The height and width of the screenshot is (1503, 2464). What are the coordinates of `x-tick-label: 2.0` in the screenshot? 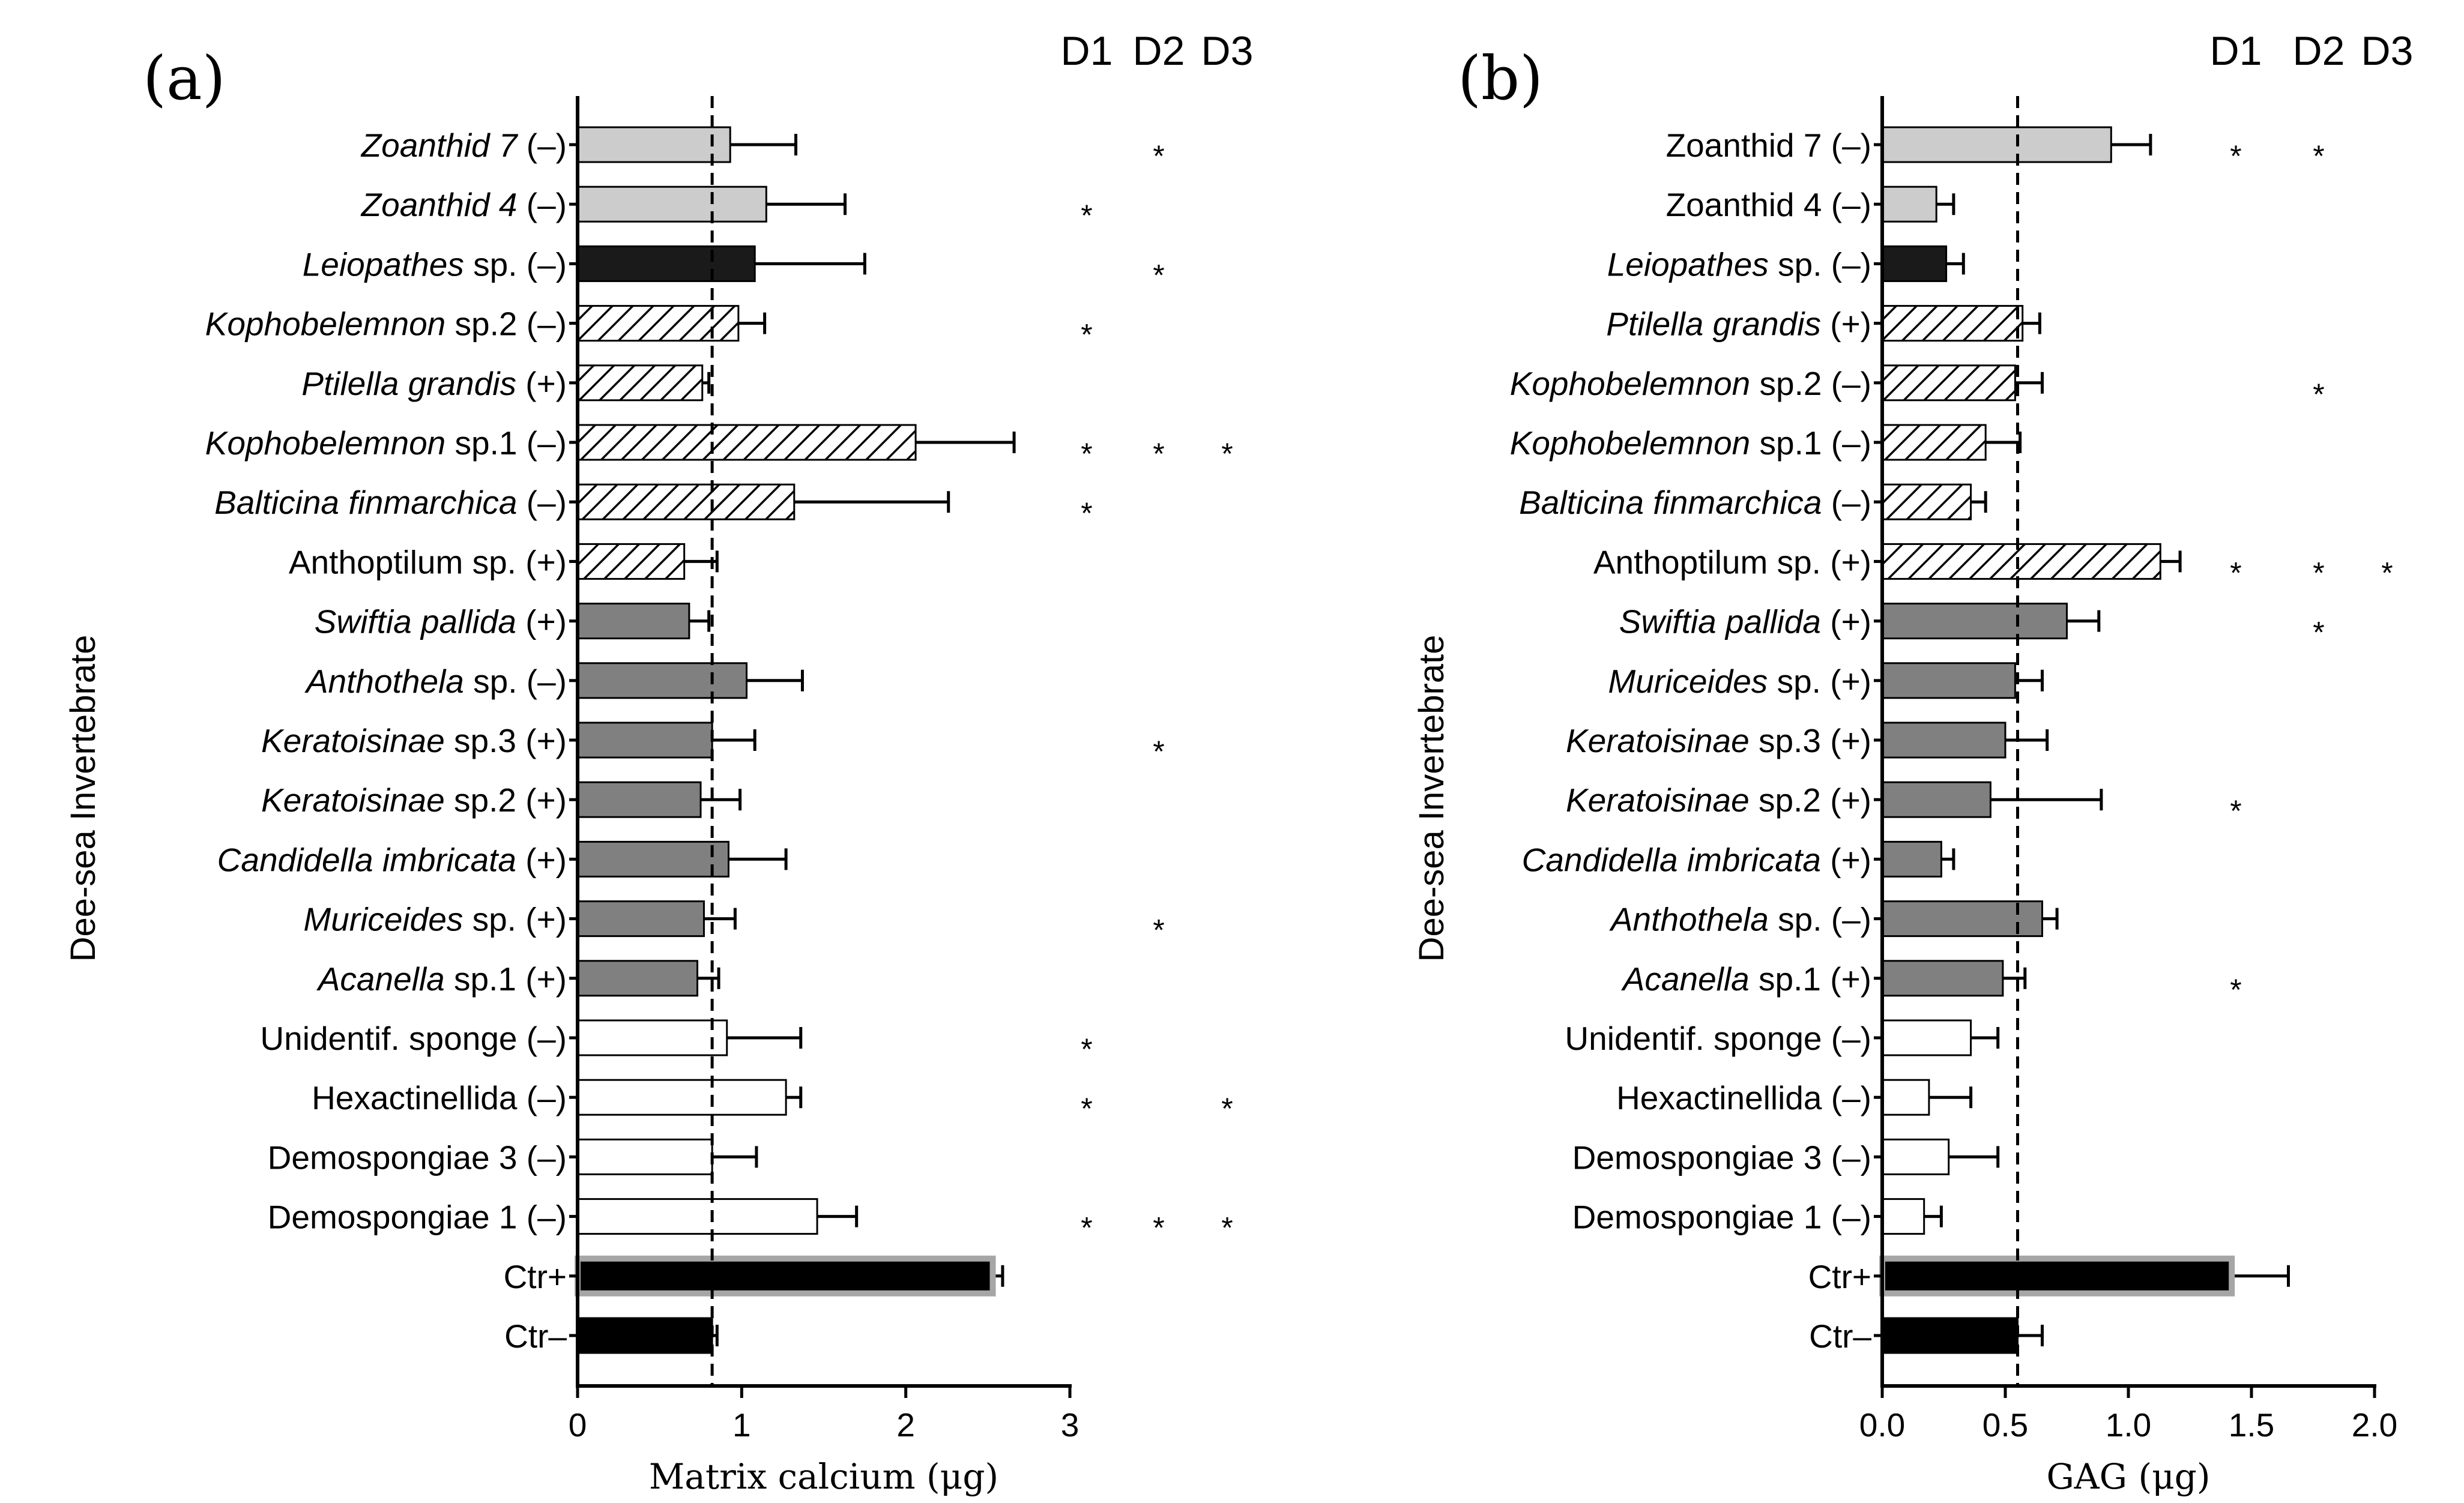 It's located at (2374, 1425).